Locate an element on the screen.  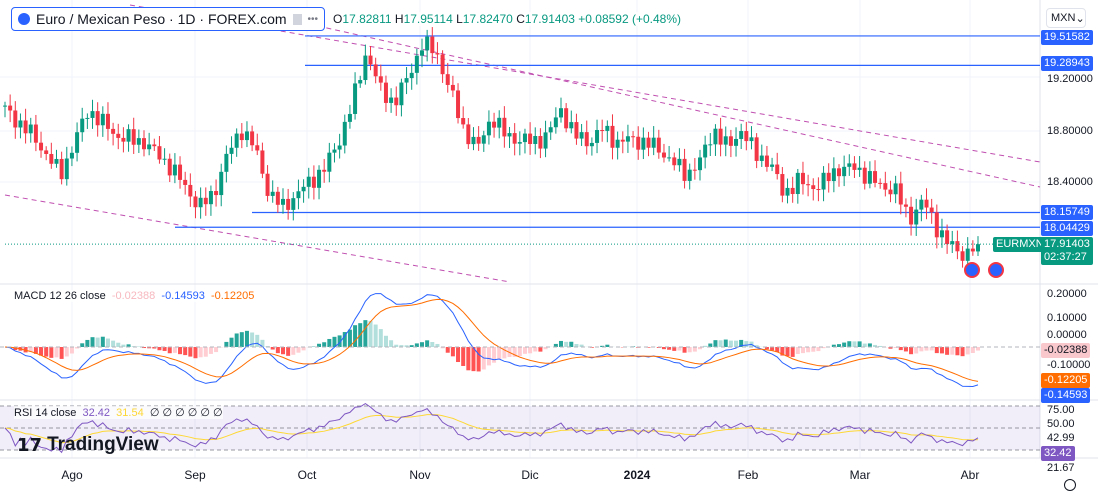
flag-icon is located at coordinates (297, 19).